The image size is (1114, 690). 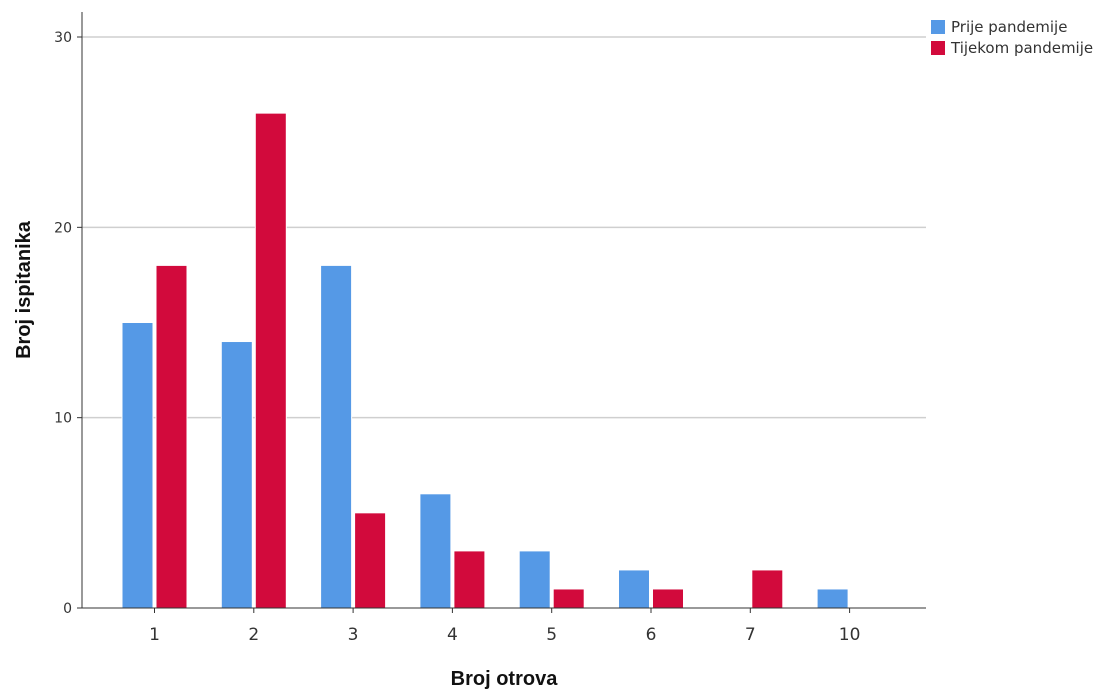 What do you see at coordinates (551, 635) in the screenshot?
I see `x-tick-label-5: 5` at bounding box center [551, 635].